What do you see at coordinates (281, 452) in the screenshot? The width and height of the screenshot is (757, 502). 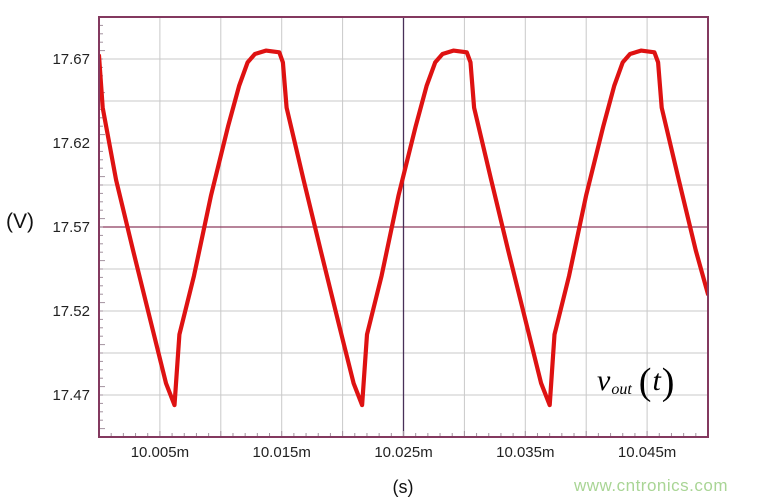 I see `x-tick-label: 10.015m` at bounding box center [281, 452].